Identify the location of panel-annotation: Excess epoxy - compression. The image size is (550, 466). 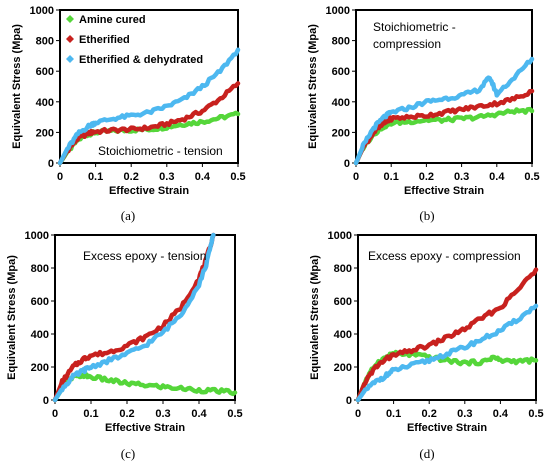
(444, 256).